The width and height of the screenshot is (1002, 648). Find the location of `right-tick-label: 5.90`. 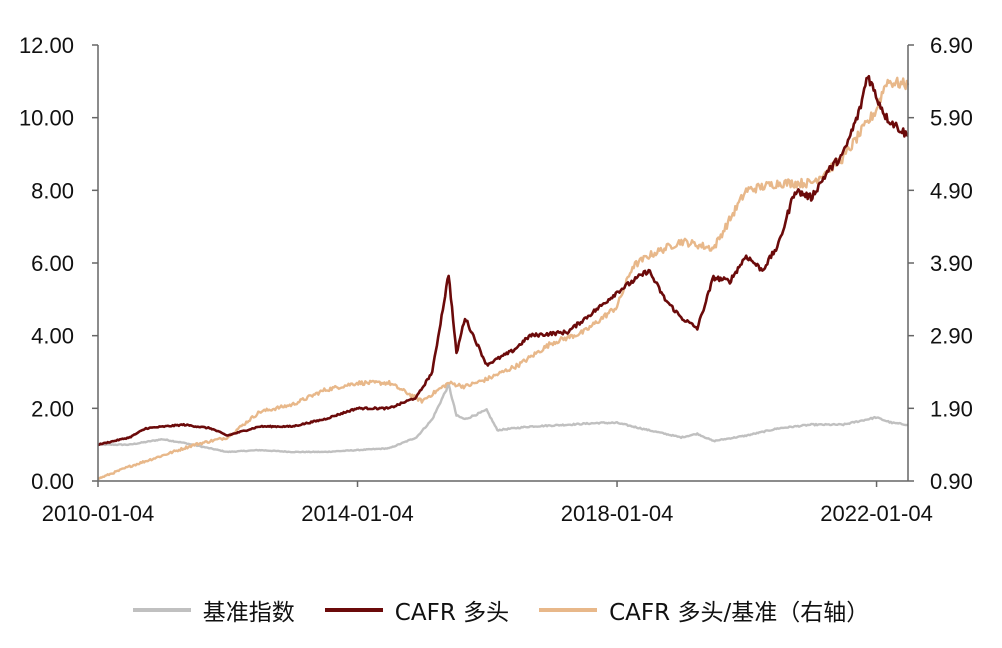

right-tick-label: 5.90 is located at coordinates (951, 118).